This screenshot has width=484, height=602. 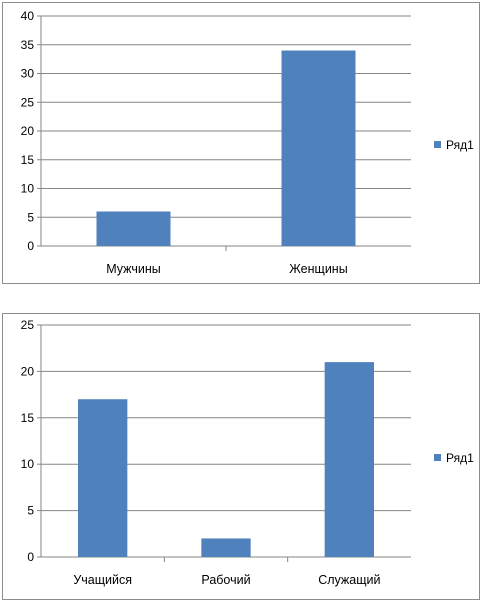 What do you see at coordinates (318, 269) in the screenshot?
I see `x-category-label: Женщины` at bounding box center [318, 269].